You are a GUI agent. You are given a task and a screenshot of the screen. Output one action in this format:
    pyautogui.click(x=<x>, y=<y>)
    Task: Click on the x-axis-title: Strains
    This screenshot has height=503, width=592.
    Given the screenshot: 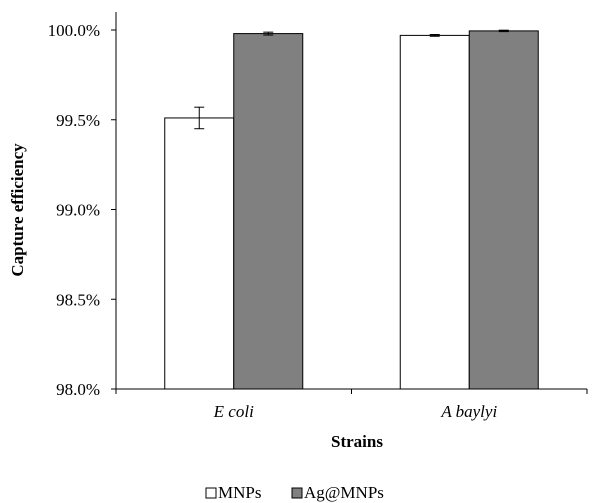 What is the action you would take?
    pyautogui.click(x=357, y=441)
    